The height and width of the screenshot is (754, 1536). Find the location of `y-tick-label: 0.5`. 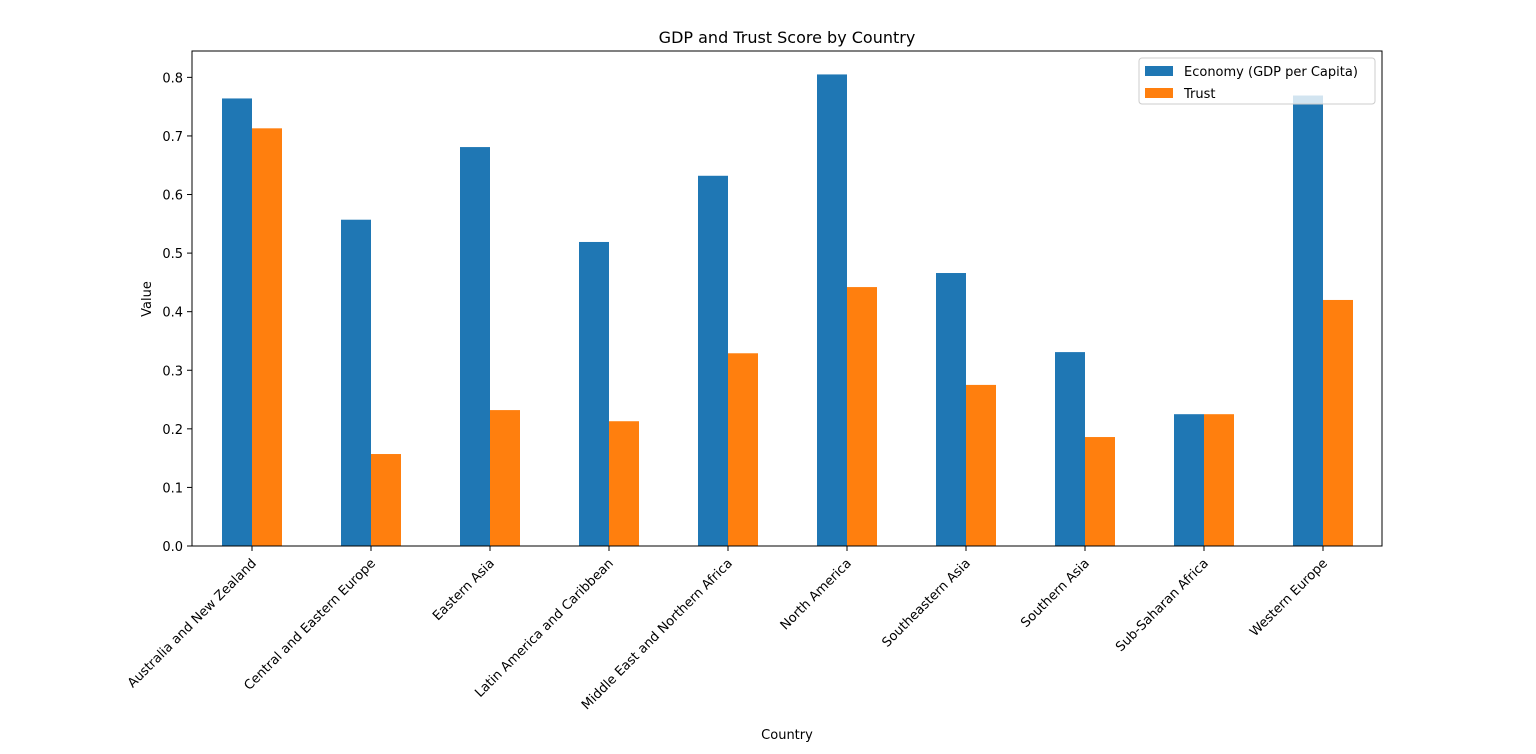

y-tick-label: 0.5 is located at coordinates (172, 254).